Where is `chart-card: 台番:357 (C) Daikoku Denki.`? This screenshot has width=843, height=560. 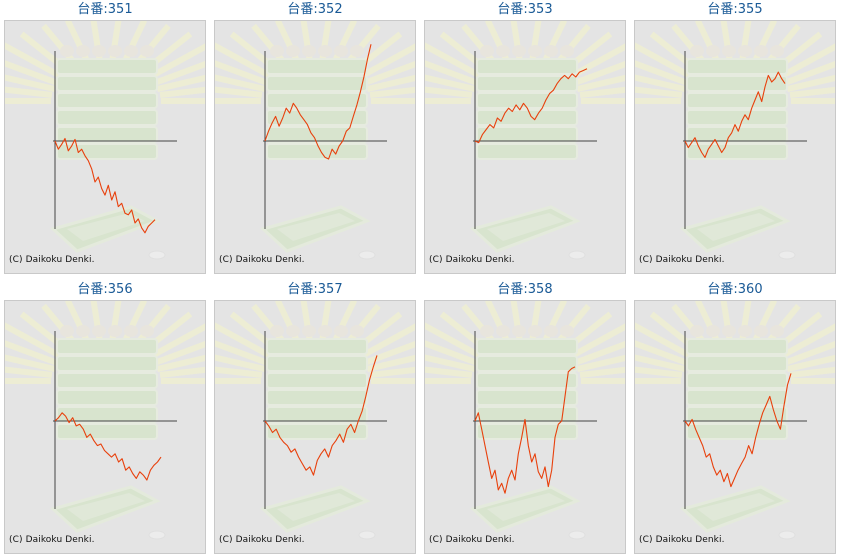
chart-card: 台番:357 (C) Daikoku Denki. is located at coordinates (315, 420).